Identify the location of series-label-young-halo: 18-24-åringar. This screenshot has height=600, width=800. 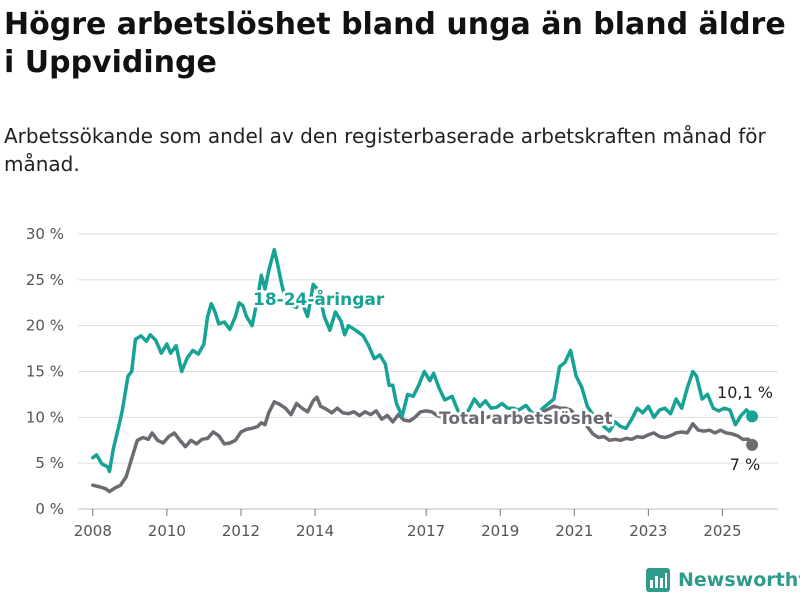
(319, 299).